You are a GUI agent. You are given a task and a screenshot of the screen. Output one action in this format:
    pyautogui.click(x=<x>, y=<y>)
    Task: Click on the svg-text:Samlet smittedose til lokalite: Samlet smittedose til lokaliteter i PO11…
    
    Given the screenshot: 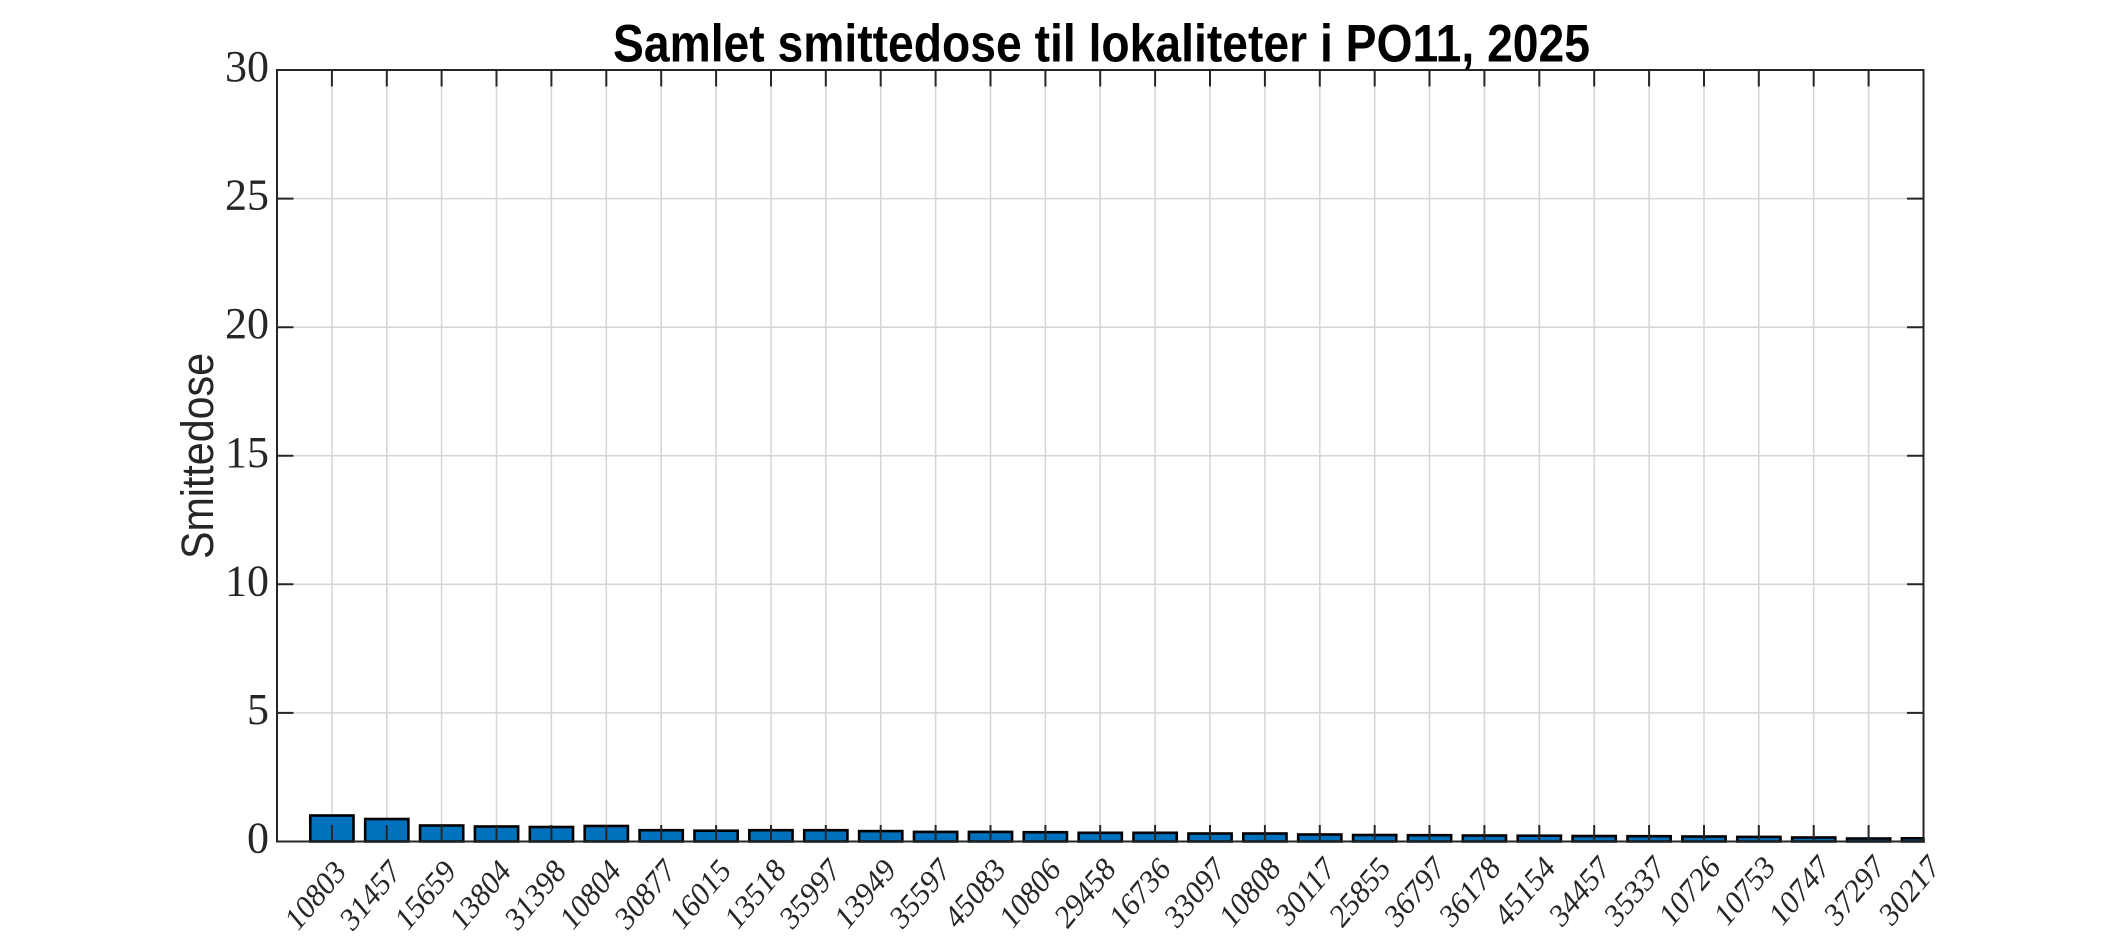 What is the action you would take?
    pyautogui.click(x=1101, y=44)
    